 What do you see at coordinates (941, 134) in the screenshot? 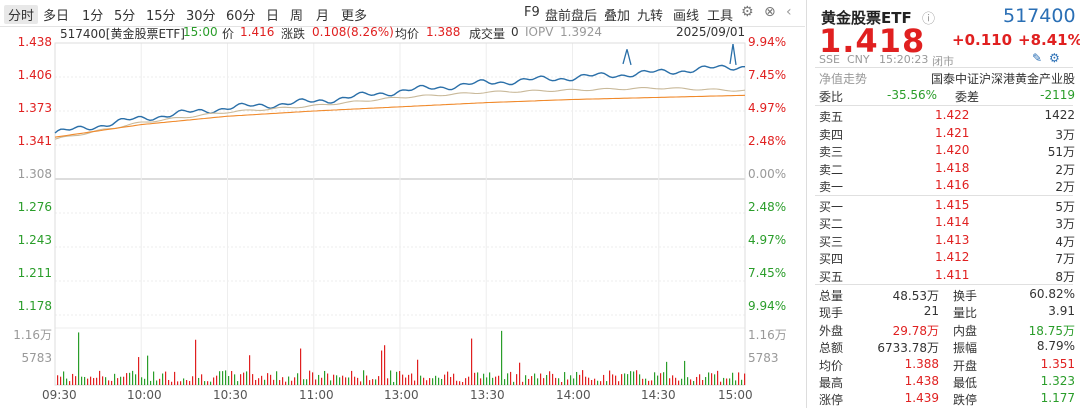
I see `ask-row: 卖四 1.421 3万` at bounding box center [941, 134].